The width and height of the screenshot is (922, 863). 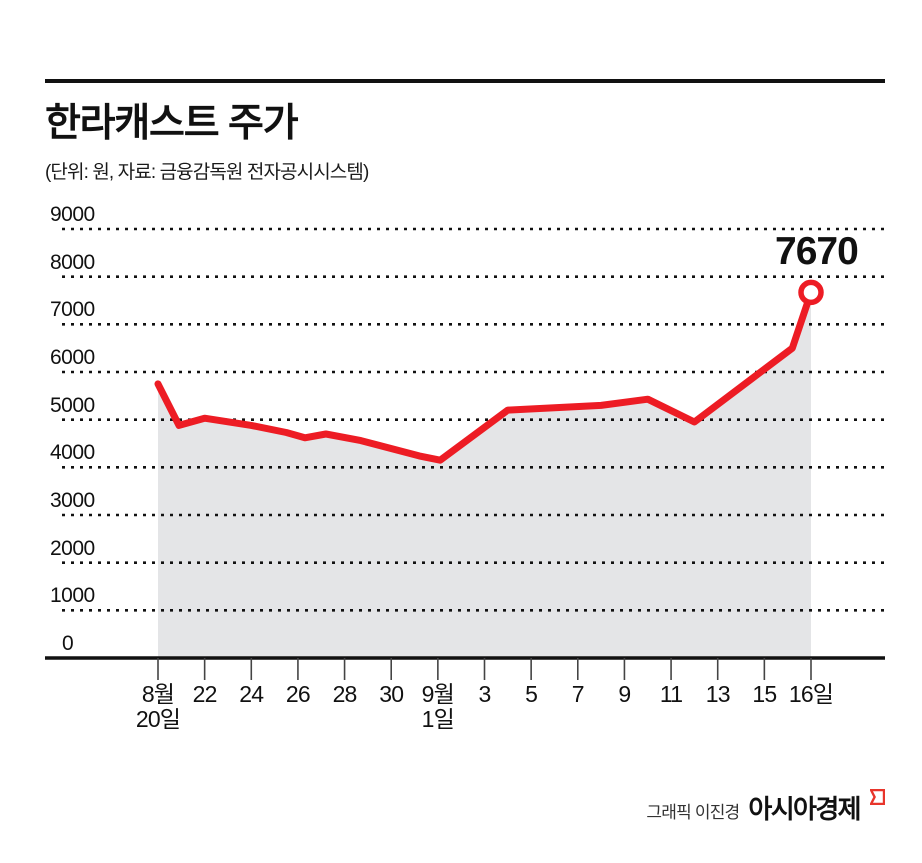 I want to click on x-label-line1: 11, so click(x=671, y=694).